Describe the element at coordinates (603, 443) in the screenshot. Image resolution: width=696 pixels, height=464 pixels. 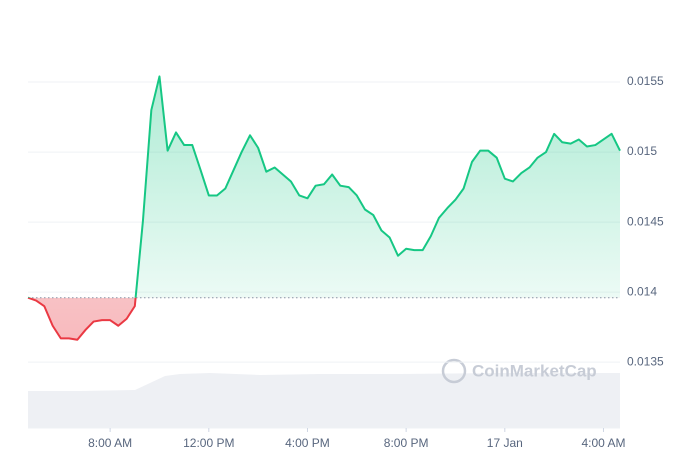
I see `x-tick-label: 4:00 AM` at that location.